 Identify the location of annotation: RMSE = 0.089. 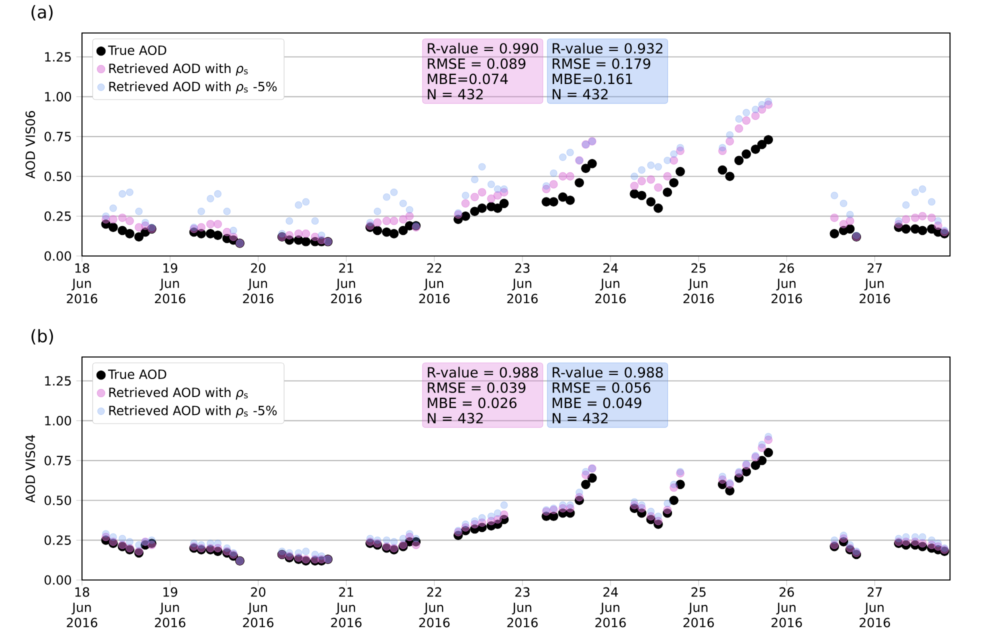
(477, 63).